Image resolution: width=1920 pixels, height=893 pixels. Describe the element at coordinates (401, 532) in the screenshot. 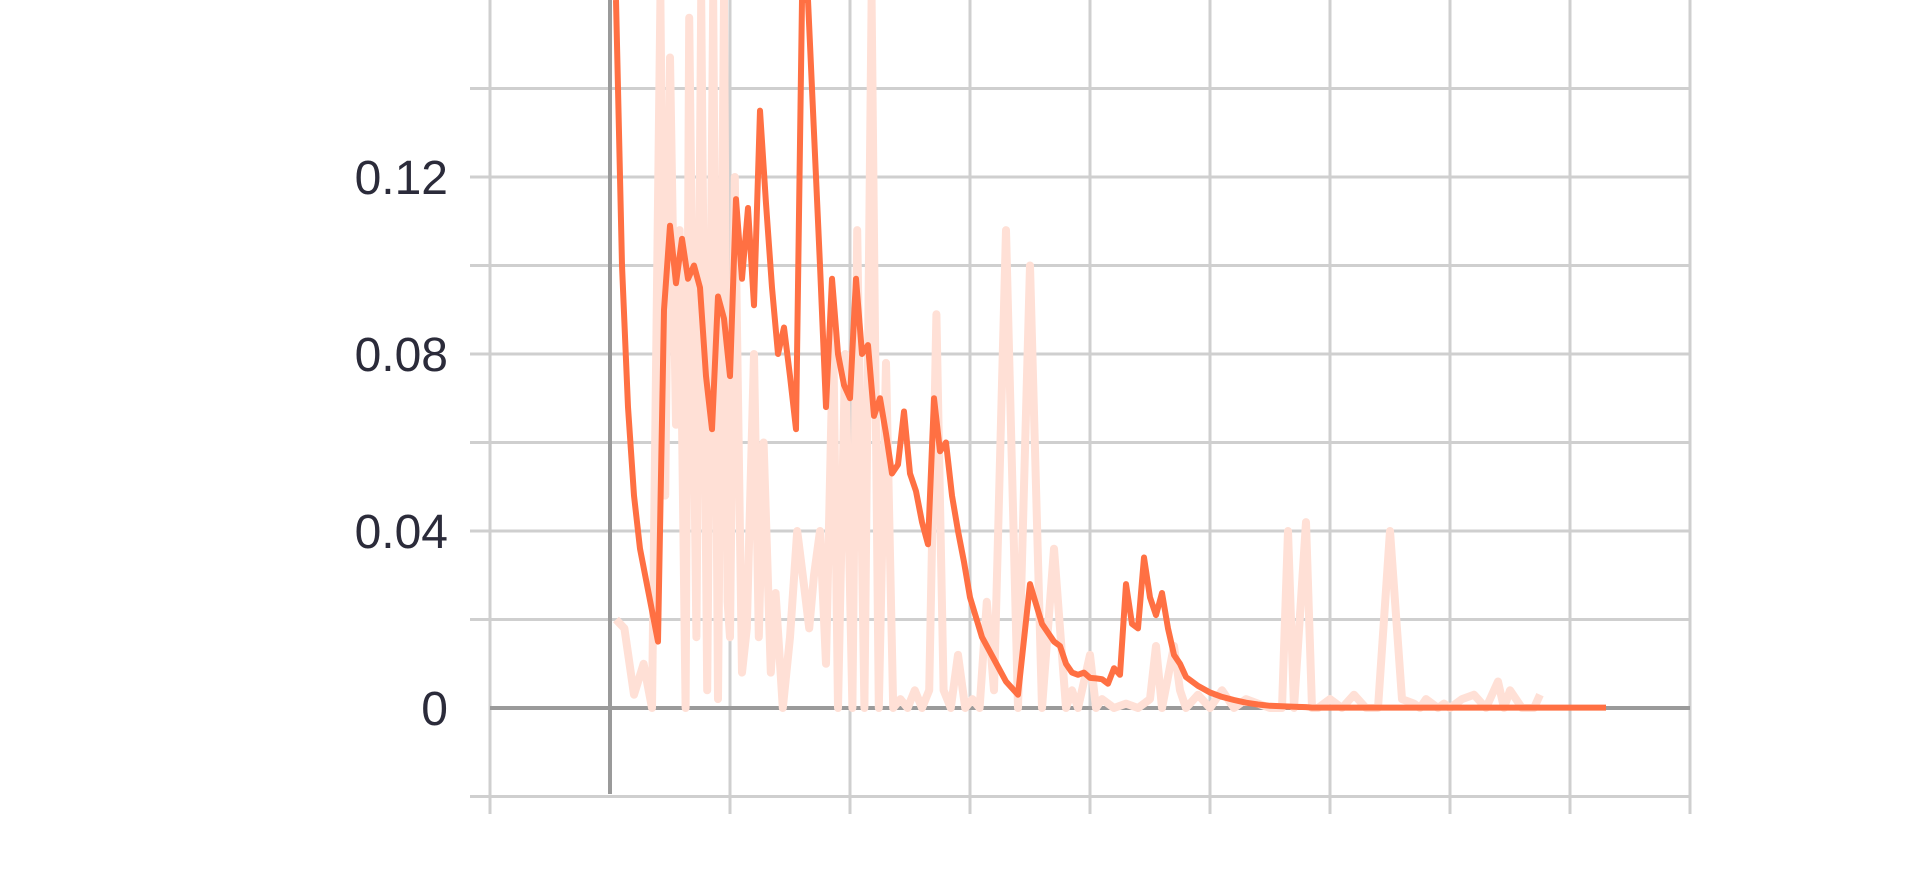

I see `y-tick-label: 0.04` at that location.